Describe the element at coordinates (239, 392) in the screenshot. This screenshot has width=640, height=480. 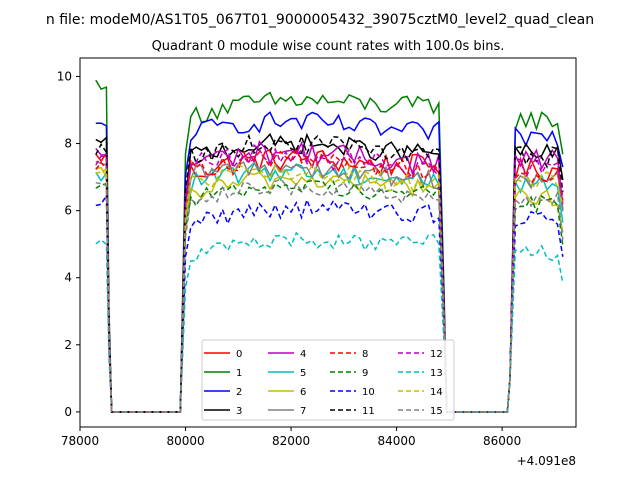
I see `legend-label: 2` at that location.